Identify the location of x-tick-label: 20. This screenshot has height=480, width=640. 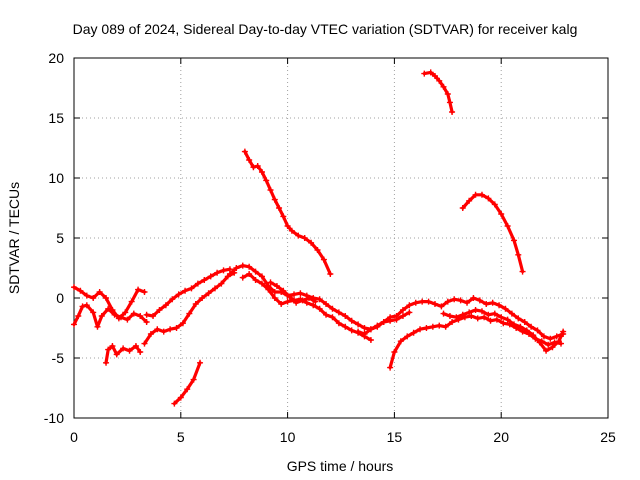
(501, 437).